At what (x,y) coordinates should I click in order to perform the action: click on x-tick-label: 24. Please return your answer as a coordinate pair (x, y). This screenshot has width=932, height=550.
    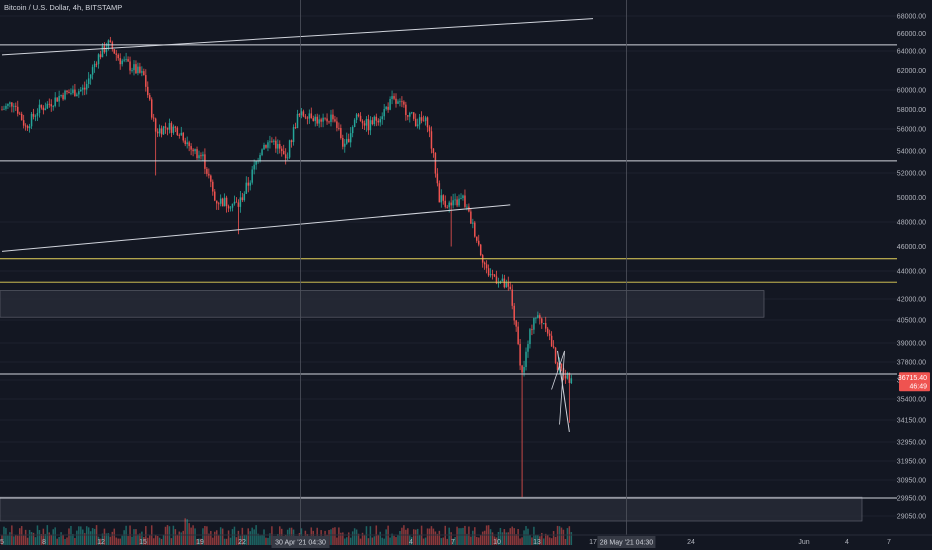
    Looking at the image, I should click on (691, 542).